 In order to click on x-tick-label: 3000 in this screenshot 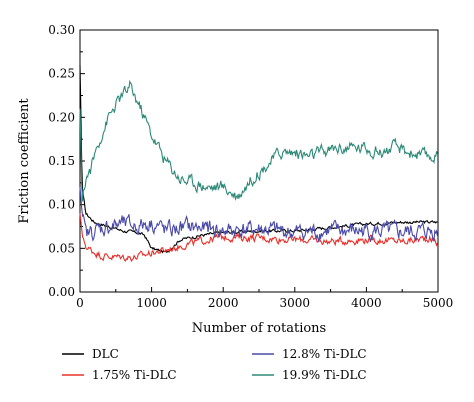, I will do `click(295, 303)`.